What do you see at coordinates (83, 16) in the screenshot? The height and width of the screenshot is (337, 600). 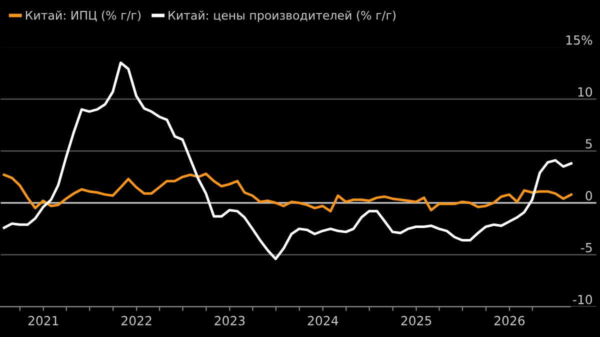 I see `legend-label: Китай: ИПЦ (% г/г)` at bounding box center [83, 16].